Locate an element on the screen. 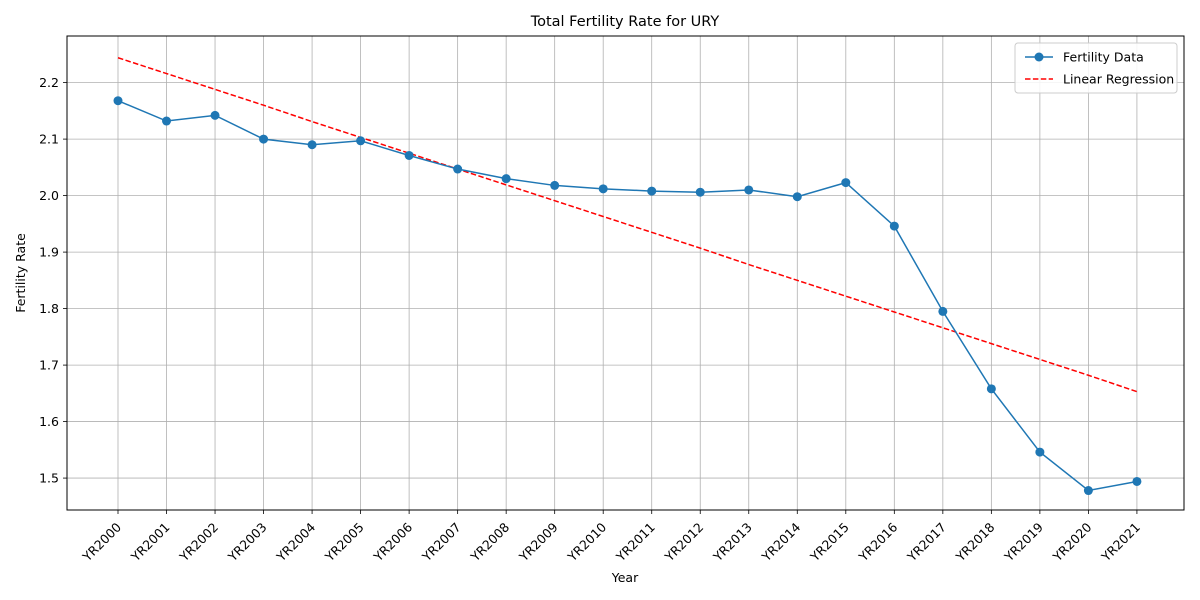 The width and height of the screenshot is (1200, 600). chart-title: Total Fertility Rate for URY is located at coordinates (625, 22).